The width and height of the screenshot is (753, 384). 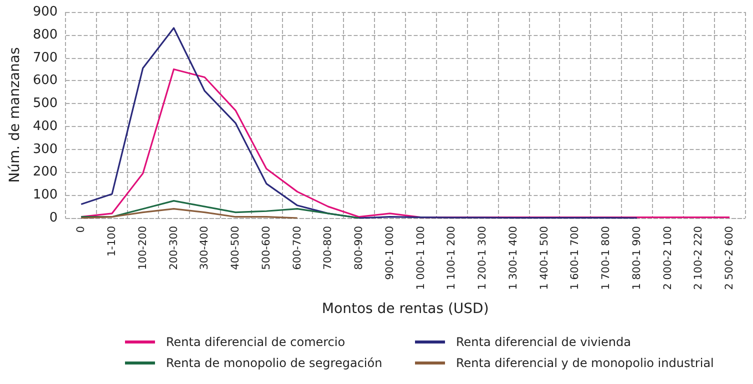 What do you see at coordinates (142, 248) in the screenshot?
I see `x-tick-label: 100-200` at bounding box center [142, 248].